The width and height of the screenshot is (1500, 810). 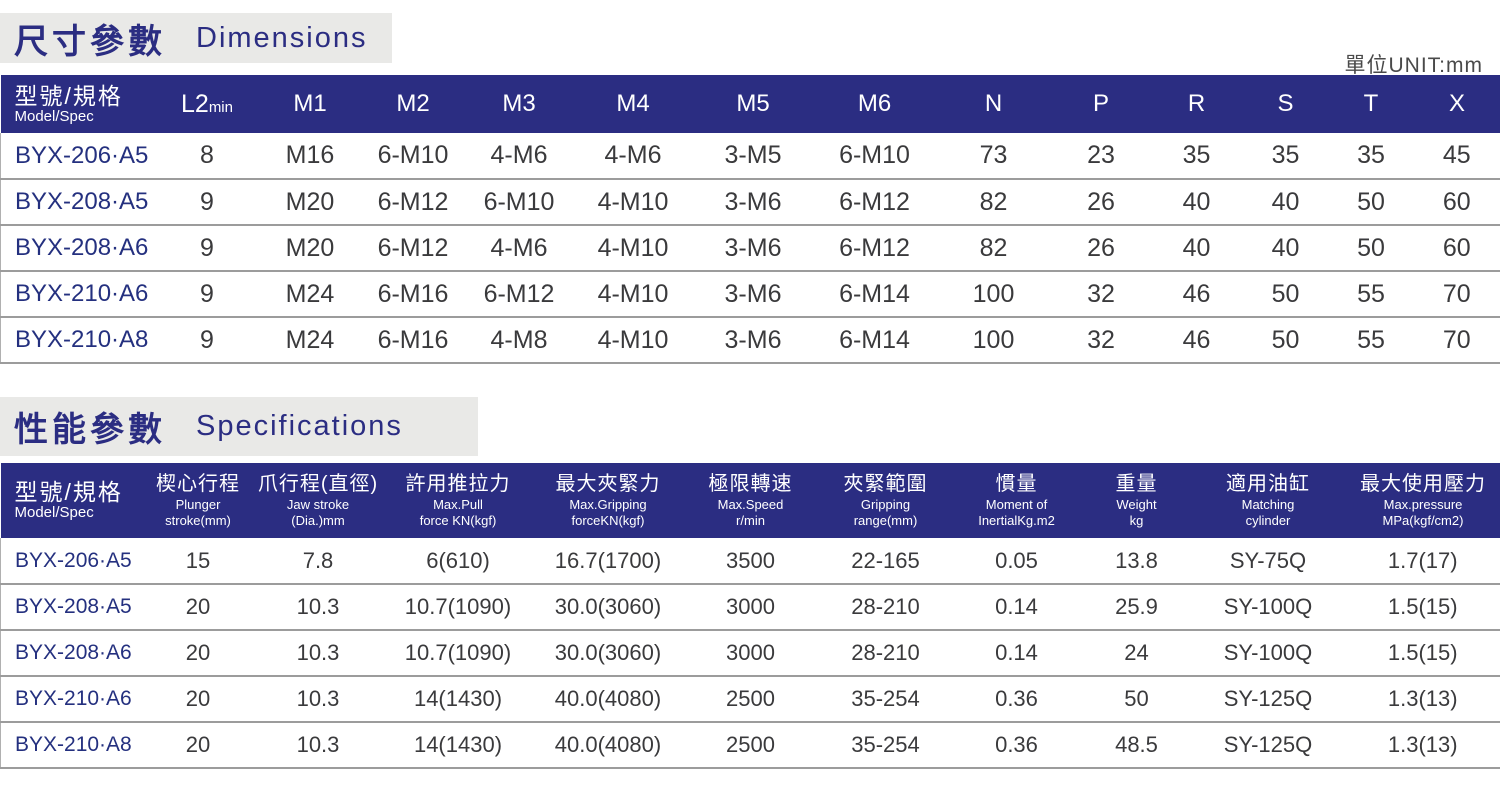 What do you see at coordinates (310, 202) in the screenshot?
I see `value-cell: M20` at bounding box center [310, 202].